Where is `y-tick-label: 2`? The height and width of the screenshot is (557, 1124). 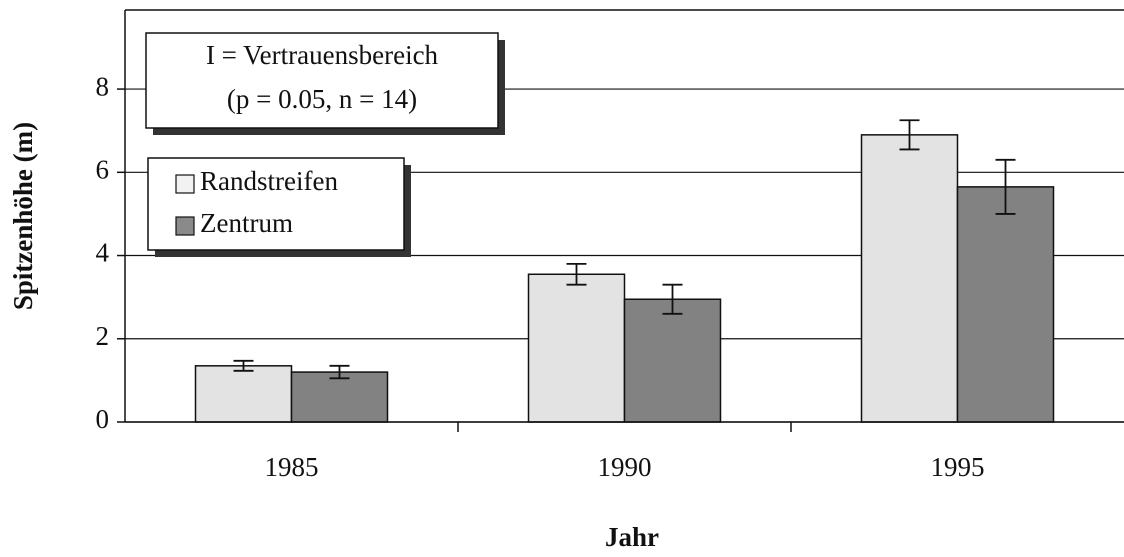 y-tick-label: 2 is located at coordinates (103, 336).